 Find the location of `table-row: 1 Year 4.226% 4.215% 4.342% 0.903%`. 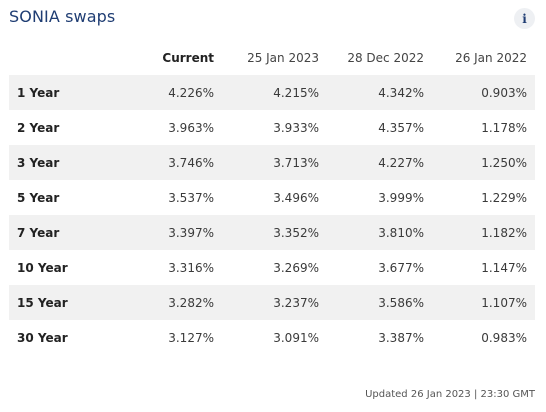

table-row: 1 Year 4.226% 4.215% 4.342% 0.903% is located at coordinates (272, 92).